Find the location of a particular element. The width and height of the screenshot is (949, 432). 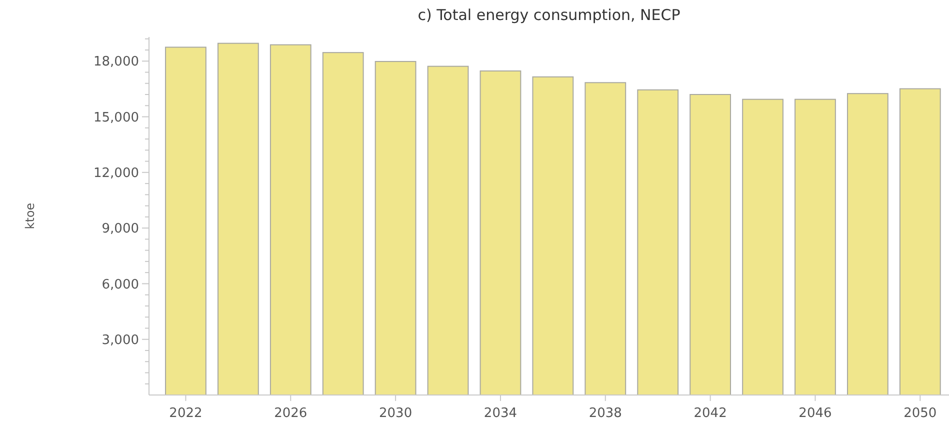

y-axis-title: ktoe is located at coordinates (30, 216).